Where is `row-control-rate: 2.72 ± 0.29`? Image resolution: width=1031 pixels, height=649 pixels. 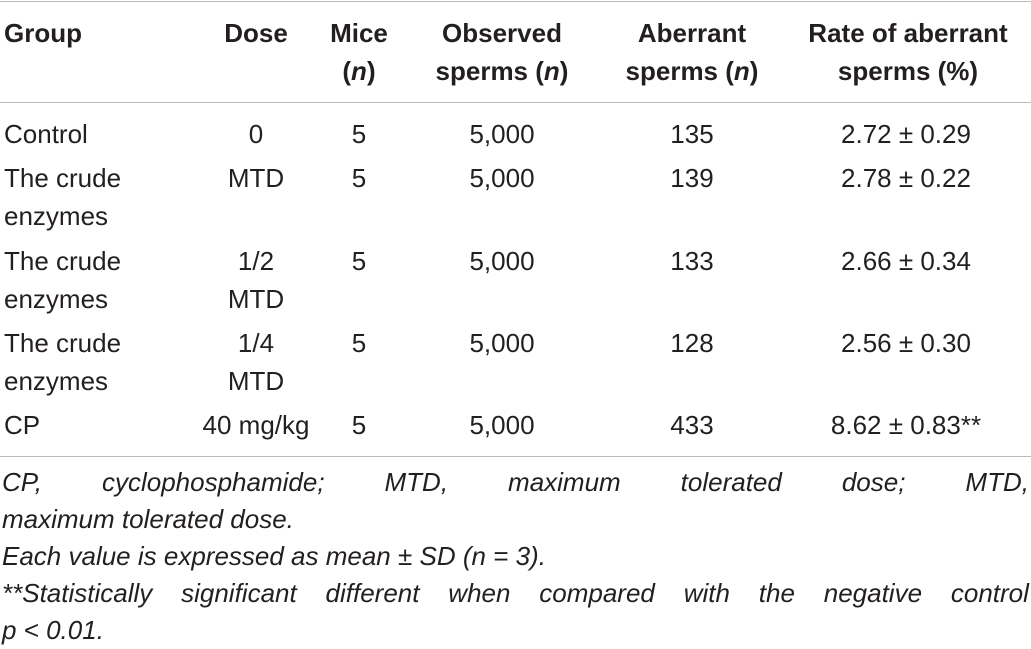
row-control-rate: 2.72 ± 0.29 is located at coordinates (906, 134).